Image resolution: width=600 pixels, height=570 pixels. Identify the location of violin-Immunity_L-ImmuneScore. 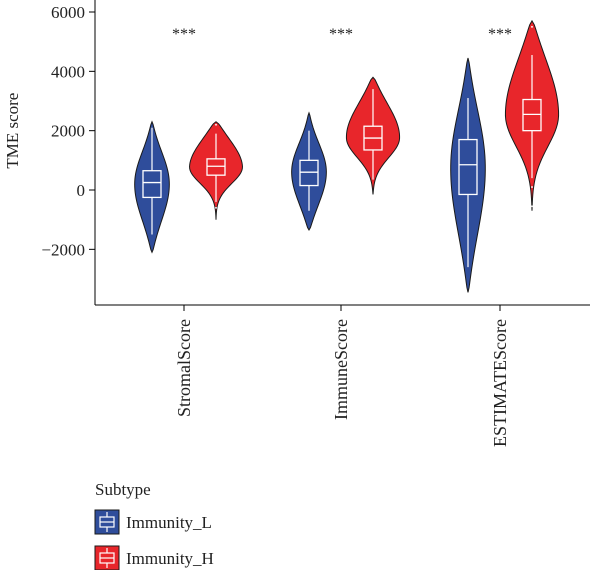
(309, 171).